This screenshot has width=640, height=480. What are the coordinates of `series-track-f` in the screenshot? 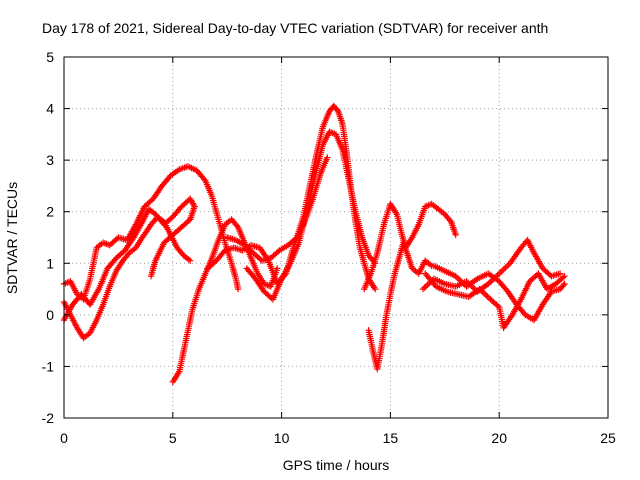 It's located at (311, 215).